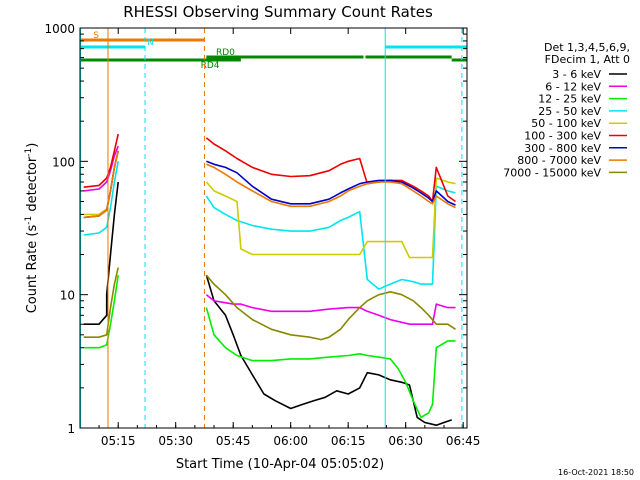  I want to click on y-tick-label-1: 10, so click(67, 296).